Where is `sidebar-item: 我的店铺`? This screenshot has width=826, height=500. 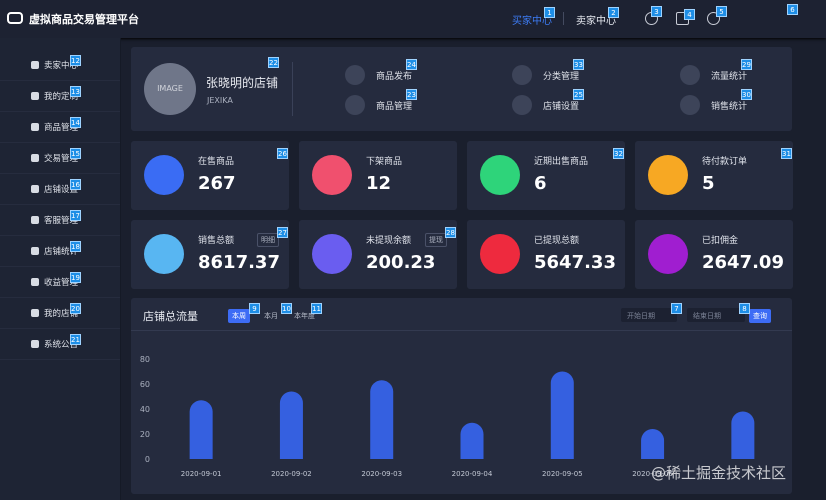 sidebar-item: 我的店铺 is located at coordinates (61, 314).